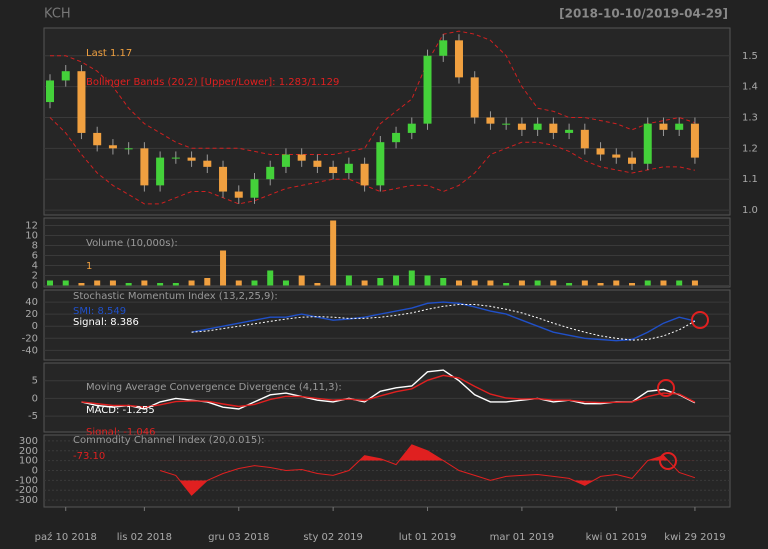 The image size is (768, 549). Describe the element at coordinates (28, 451) in the screenshot. I see `y-tick-label: 200` at that location.